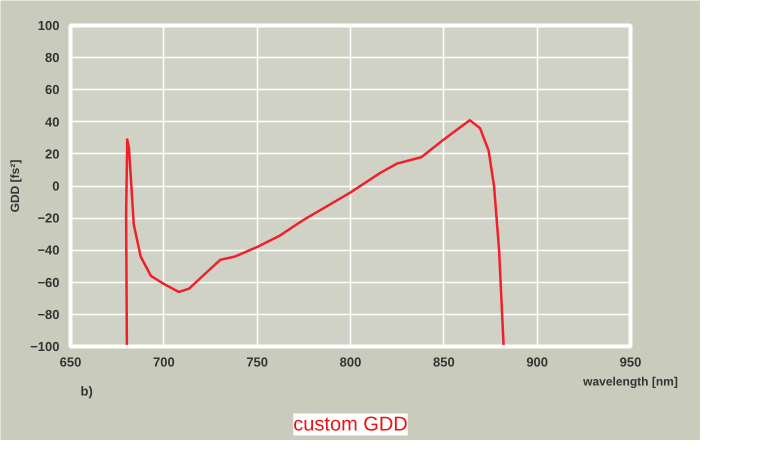 Image resolution: width=765 pixels, height=465 pixels. Describe the element at coordinates (49, 25) in the screenshot. I see `y-tick-label: 100` at that location.